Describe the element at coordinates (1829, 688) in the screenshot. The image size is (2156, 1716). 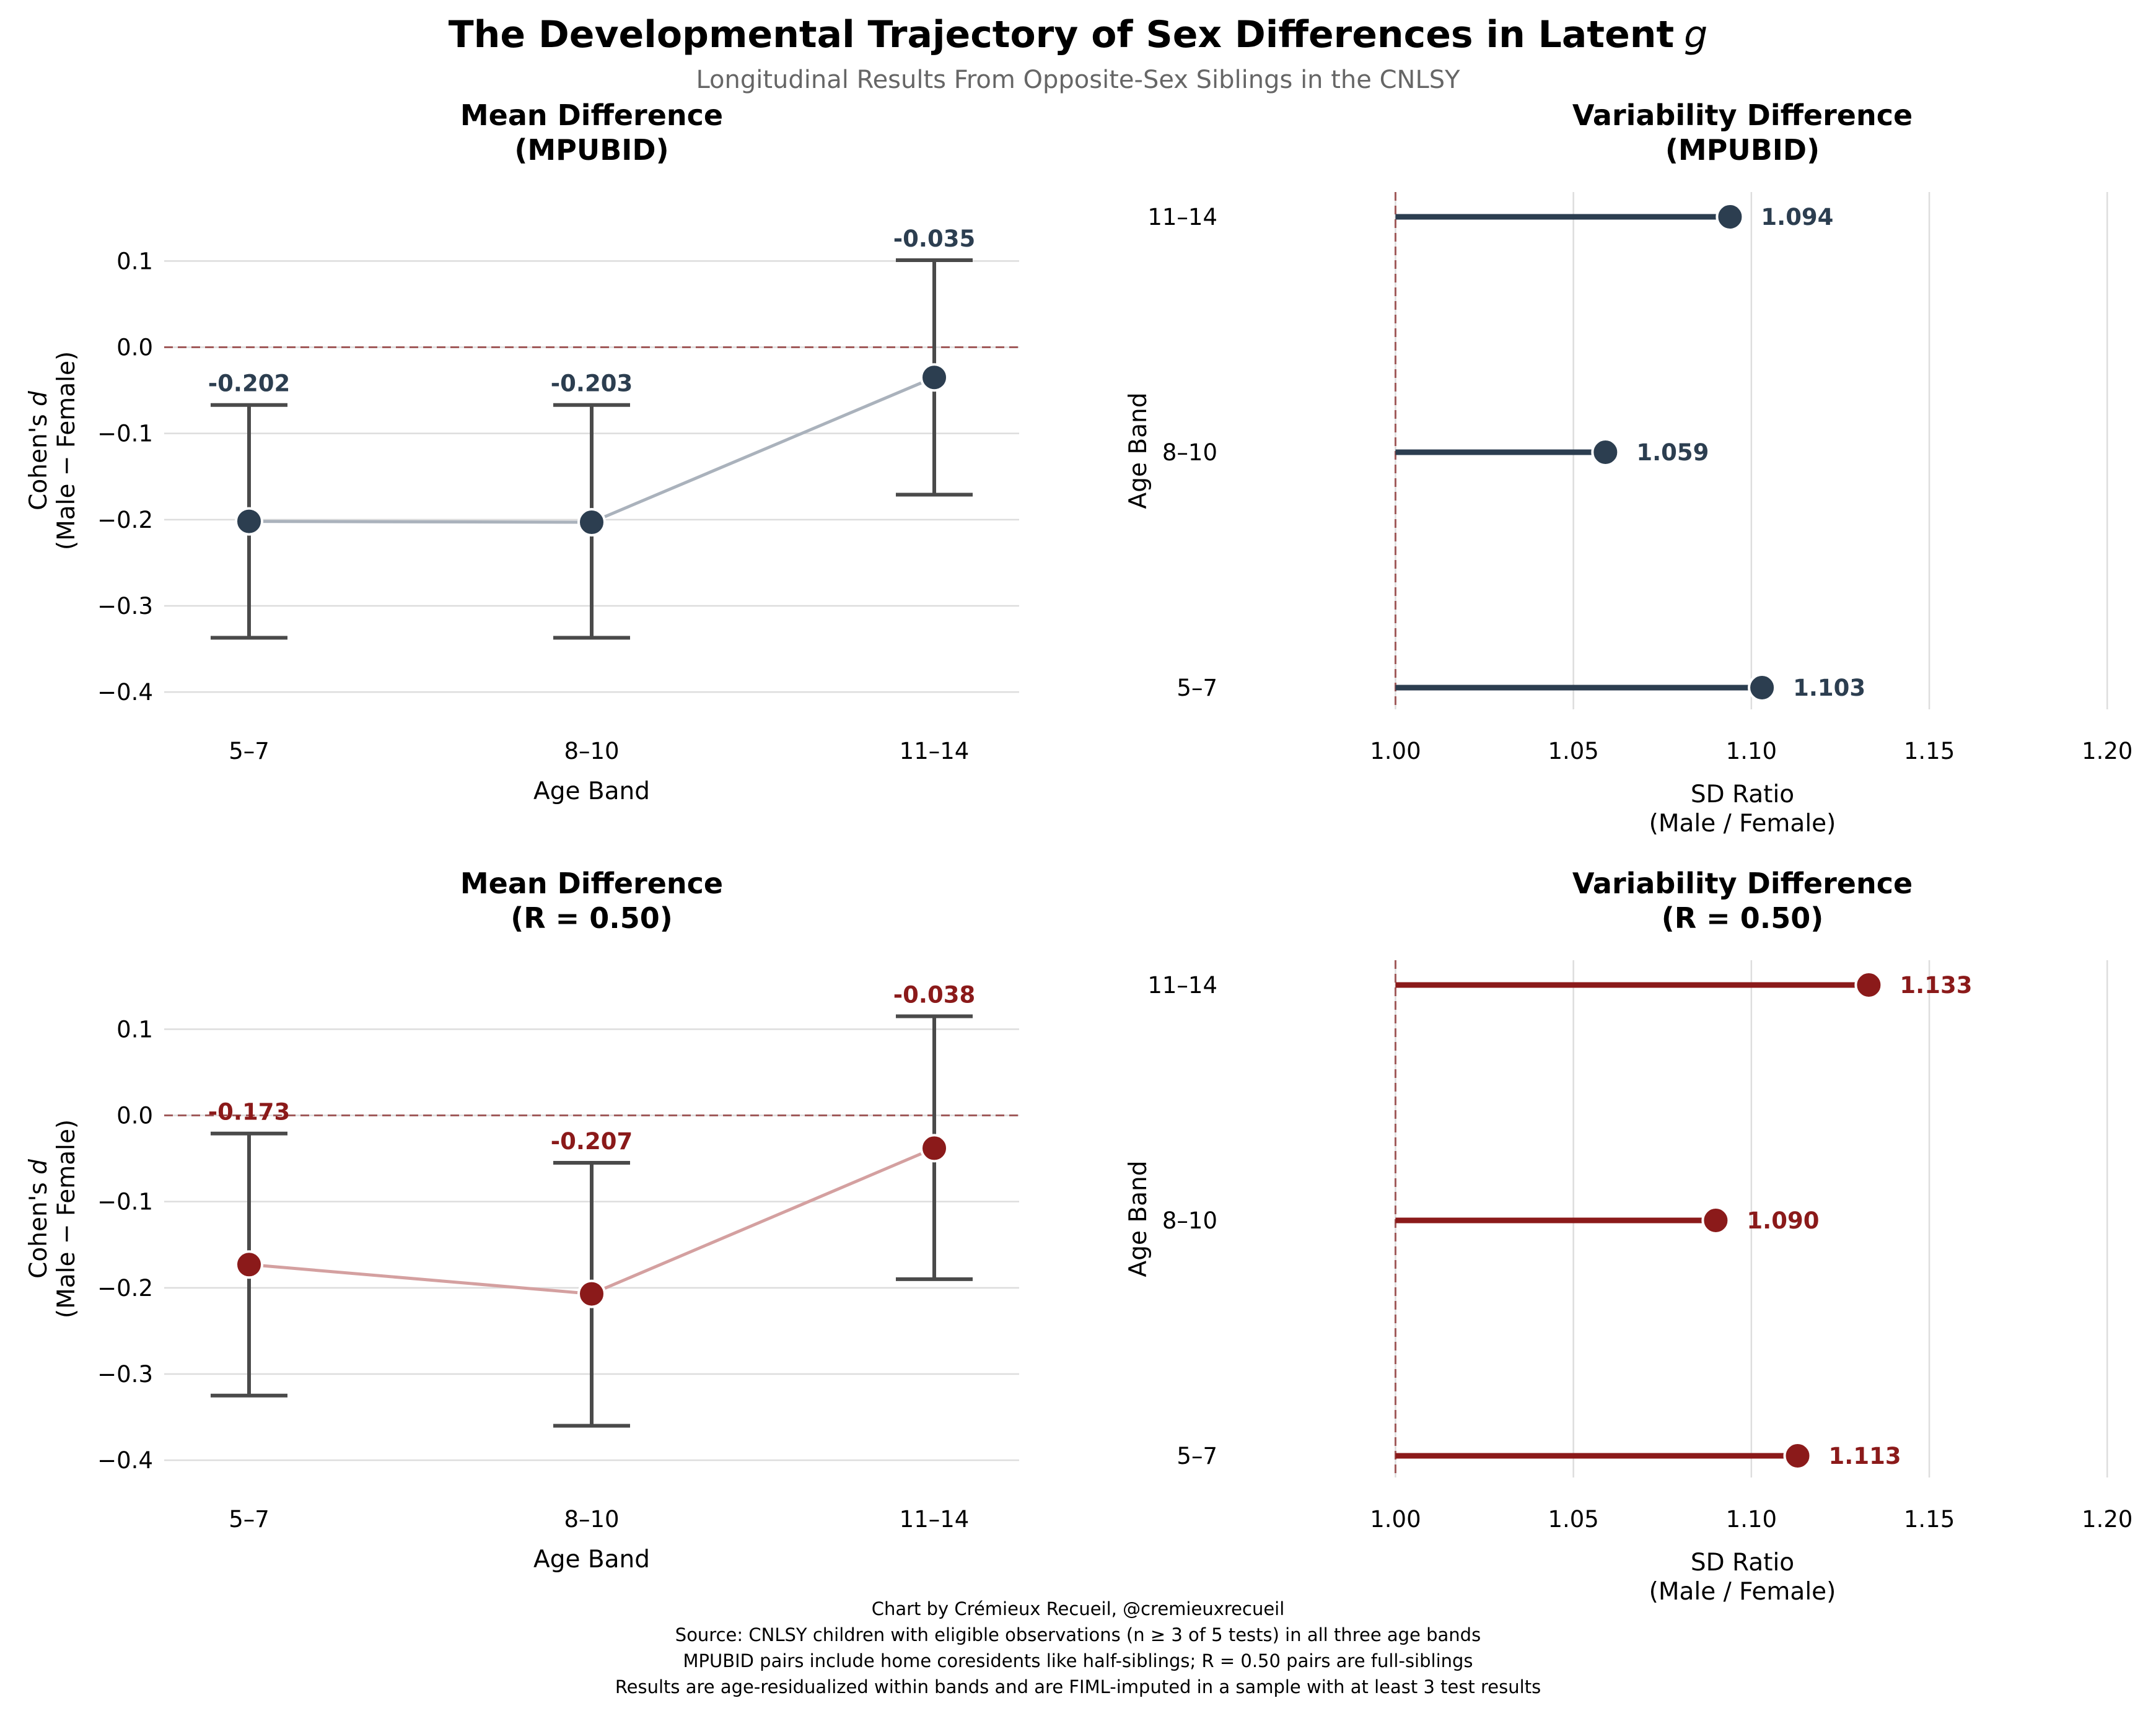
I see `data-label: 1.103` at that location.